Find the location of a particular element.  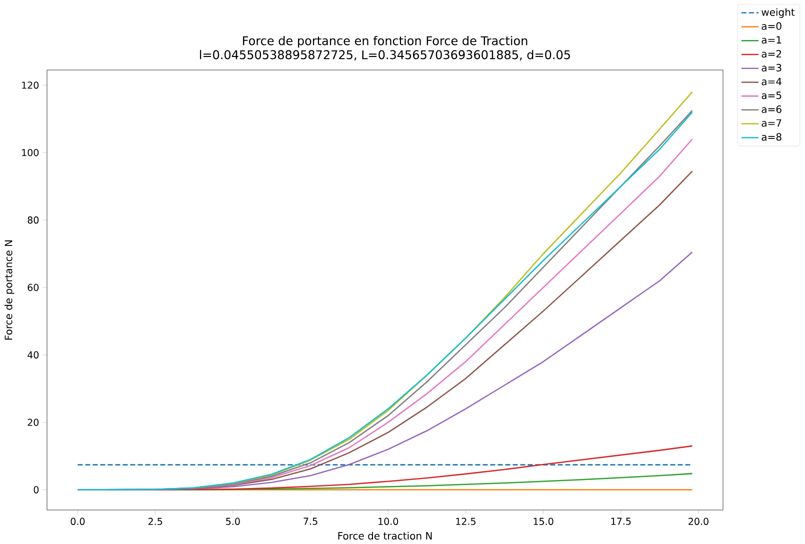

x-tick-label: 7.5 is located at coordinates (311, 521).